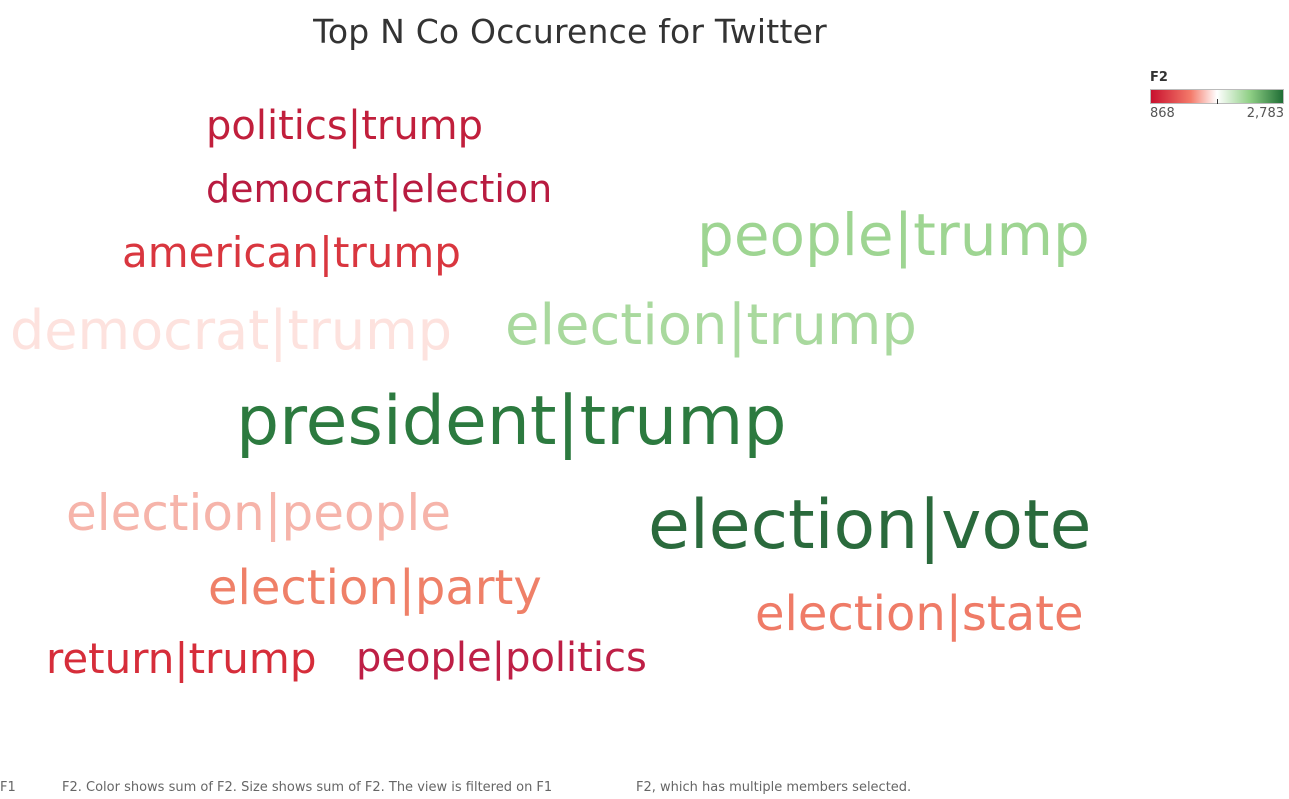  What do you see at coordinates (379, 189) in the screenshot?
I see `word-democrat-election: democrat|election` at bounding box center [379, 189].